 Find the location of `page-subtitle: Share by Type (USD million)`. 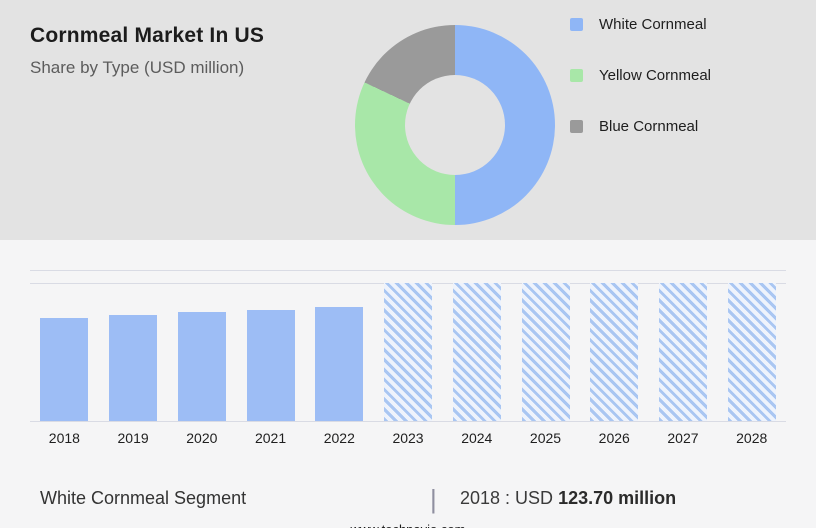

page-subtitle: Share by Type (USD million) is located at coordinates (137, 67).